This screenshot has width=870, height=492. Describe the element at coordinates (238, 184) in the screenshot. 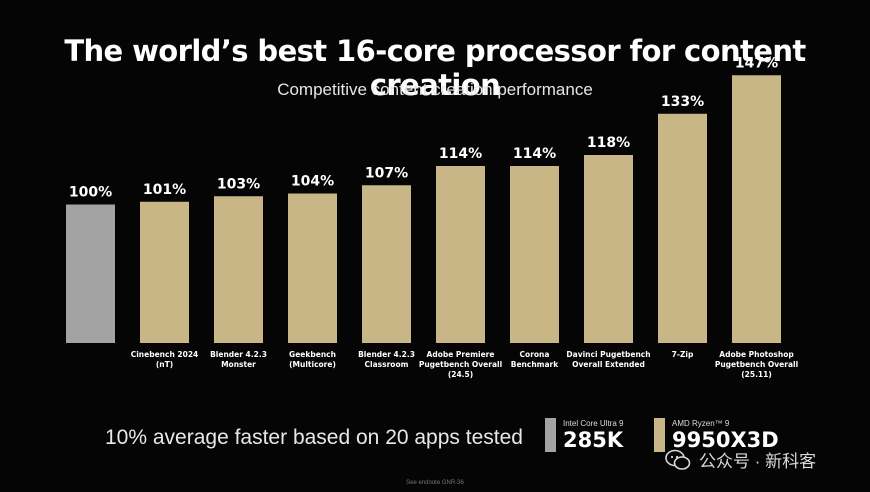

I see `data-label-2: 103%` at that location.